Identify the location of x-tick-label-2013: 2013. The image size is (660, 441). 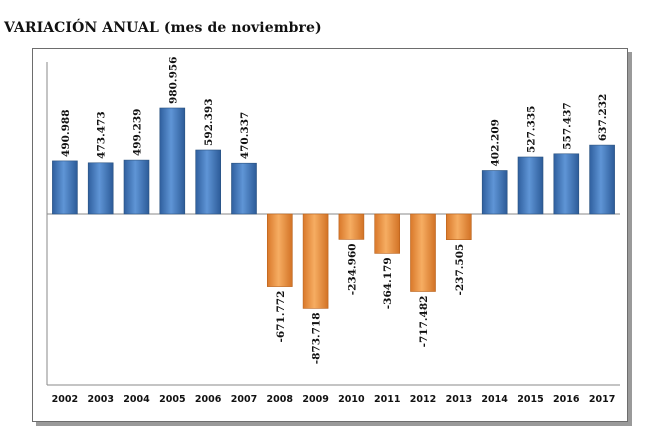
(459, 399).